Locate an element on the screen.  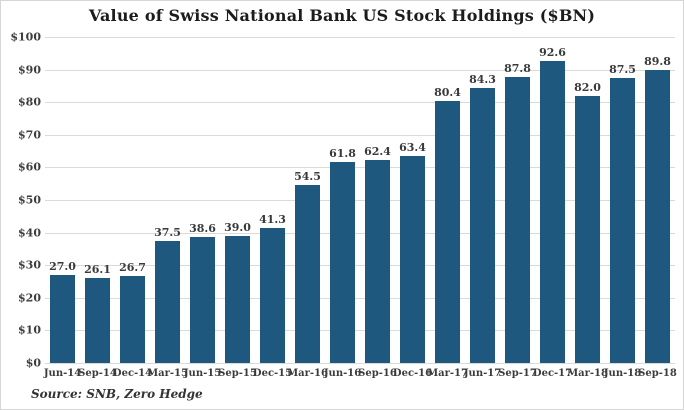
x-axis-label: Sep-15 is located at coordinates (237, 373).